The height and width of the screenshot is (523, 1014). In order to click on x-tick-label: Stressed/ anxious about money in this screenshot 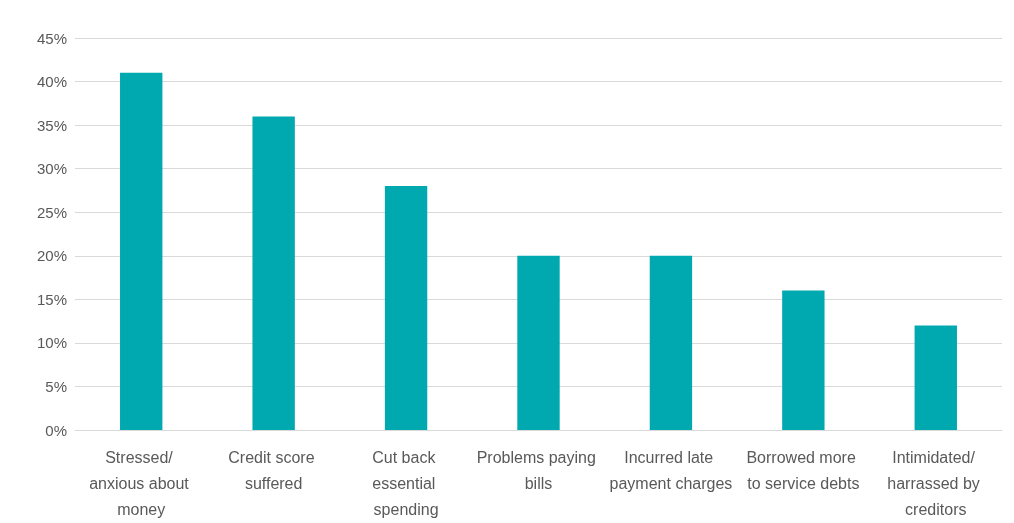, I will do `click(141, 483)`.